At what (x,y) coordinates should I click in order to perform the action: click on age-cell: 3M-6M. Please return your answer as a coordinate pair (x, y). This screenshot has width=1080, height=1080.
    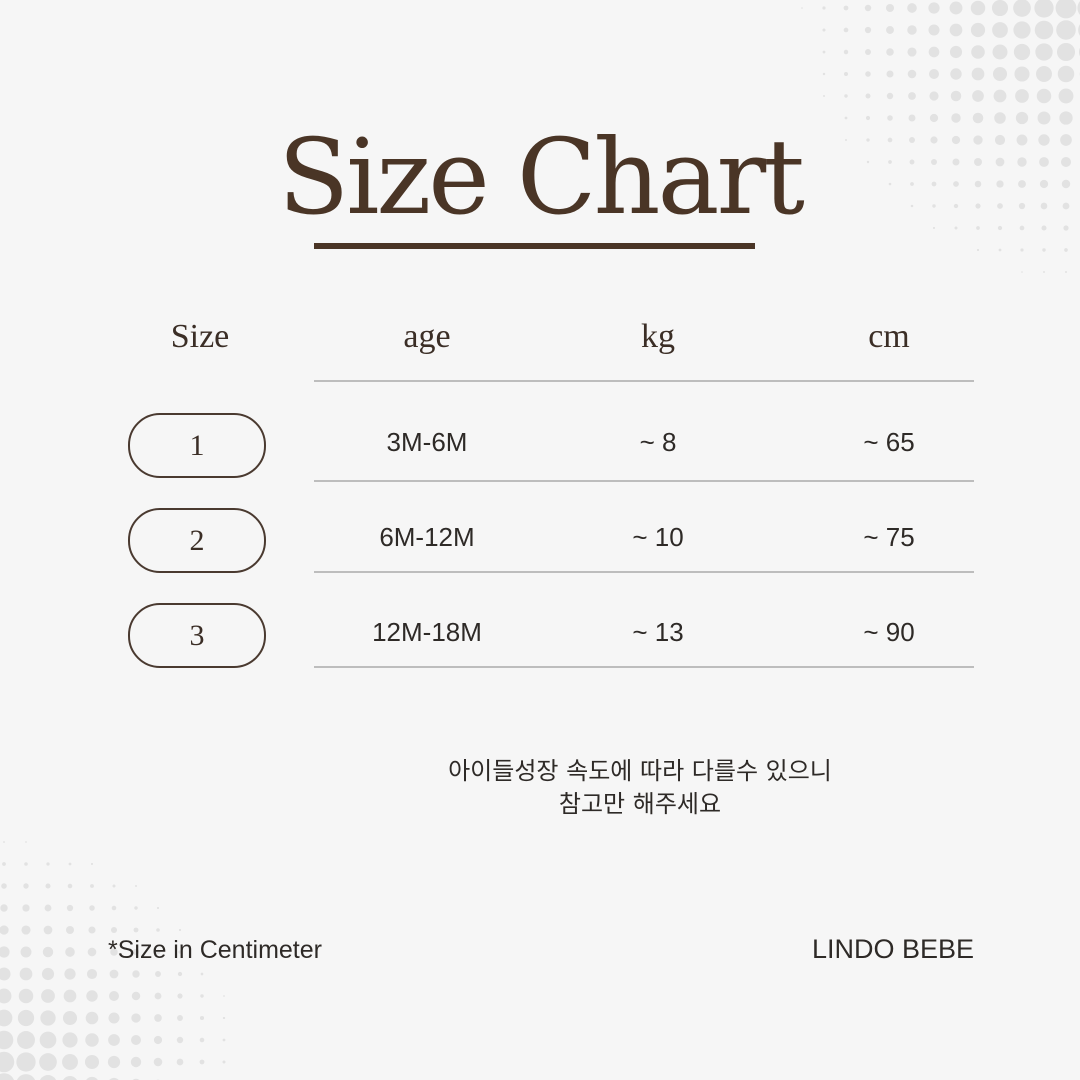
    Looking at the image, I should click on (427, 442).